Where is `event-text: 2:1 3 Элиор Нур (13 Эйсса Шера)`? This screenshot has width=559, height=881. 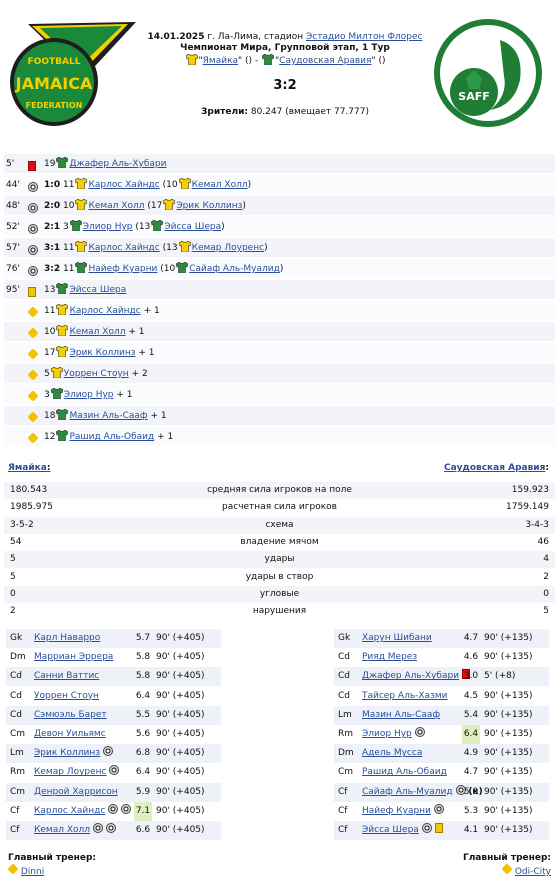
event-text: 2:1 3 Элиор Нур (13 Эйсса Шера) is located at coordinates (134, 225).